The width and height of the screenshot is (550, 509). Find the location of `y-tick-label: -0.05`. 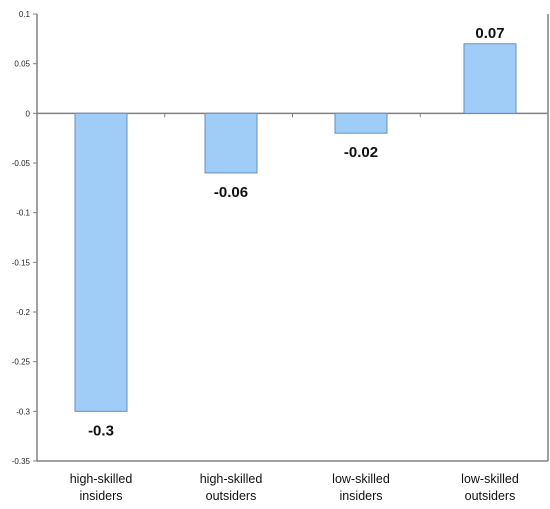

y-tick-label: -0.05 is located at coordinates (21, 163).